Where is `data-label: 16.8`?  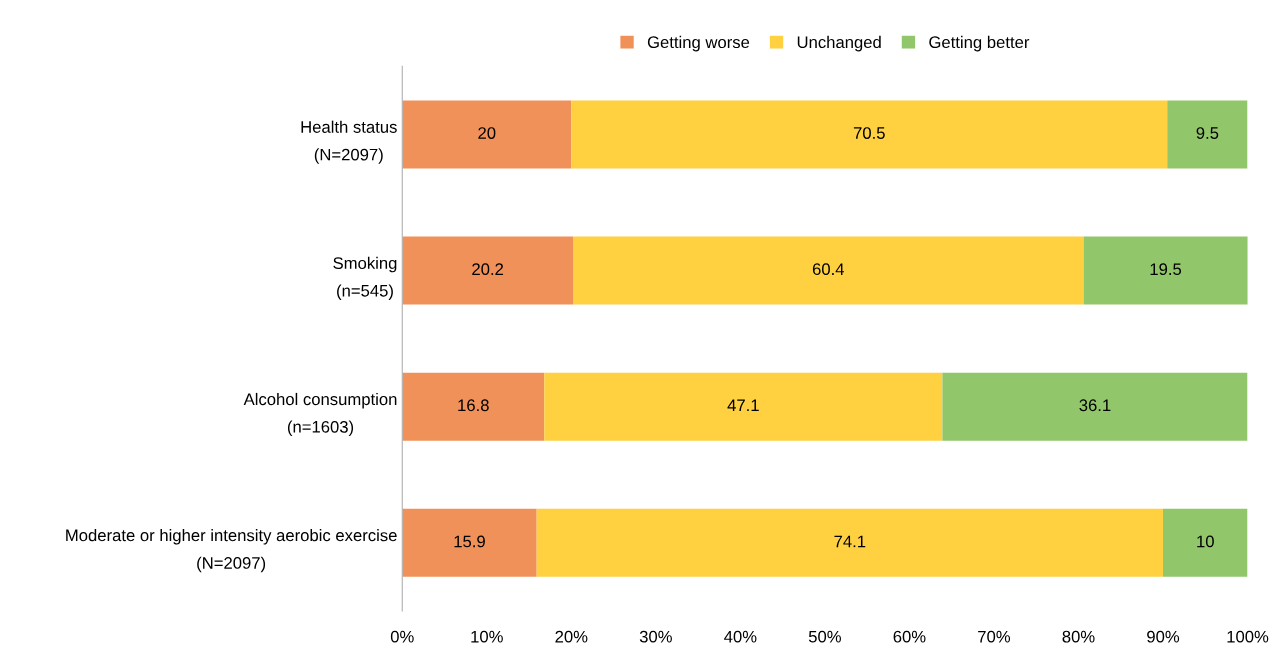
data-label: 16.8 is located at coordinates (473, 405).